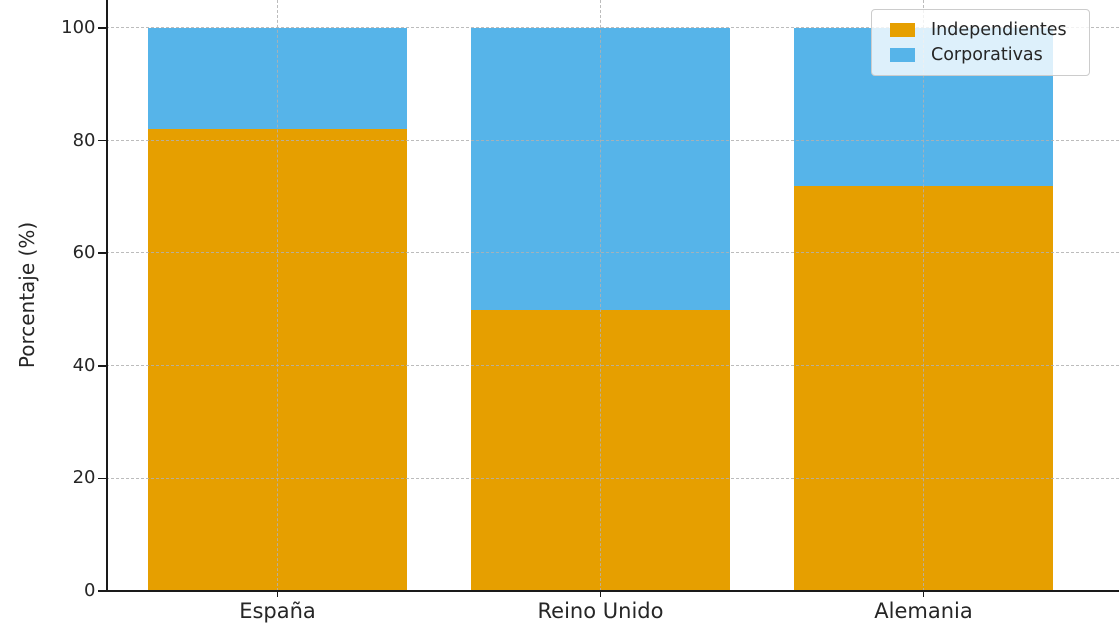  What do you see at coordinates (923, 611) in the screenshot?
I see `x-tick-label-2: Alemania` at bounding box center [923, 611].